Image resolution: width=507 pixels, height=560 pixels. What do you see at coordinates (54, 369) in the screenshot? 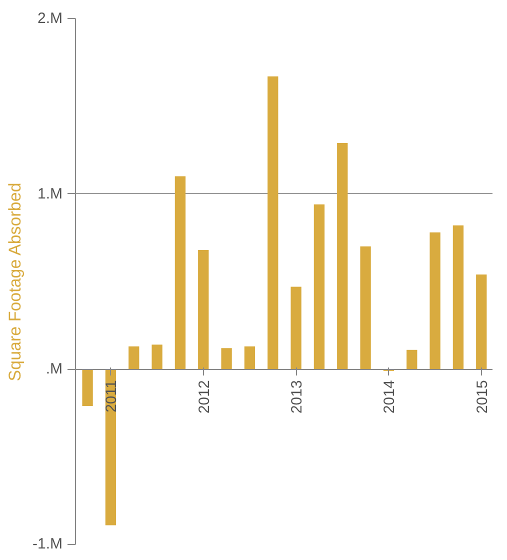
I see `y-tick-label: .M` at bounding box center [54, 369].